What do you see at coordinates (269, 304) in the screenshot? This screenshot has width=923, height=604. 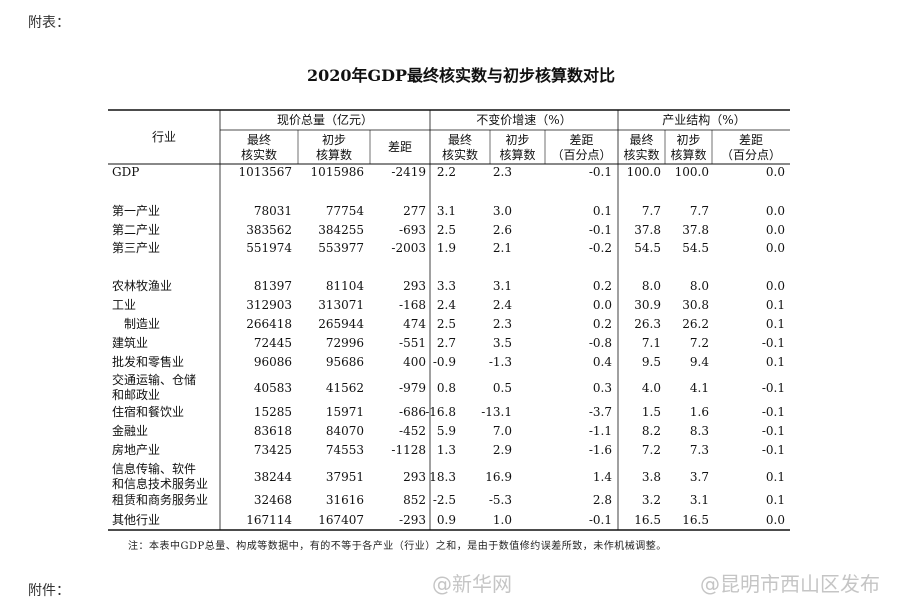 I see `cell: 312903` at bounding box center [269, 304].